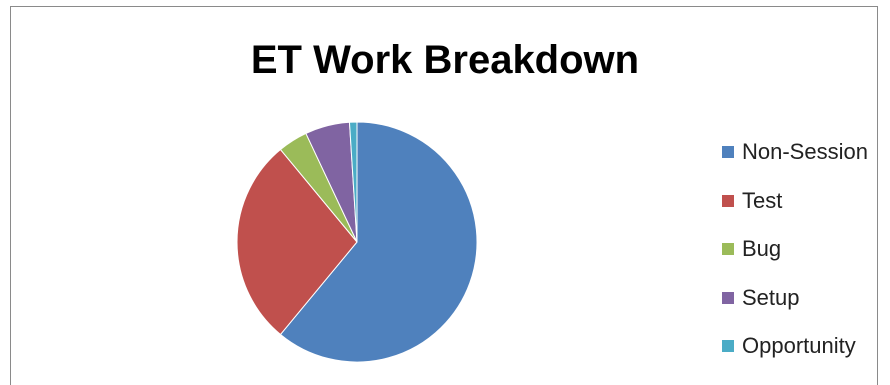 This screenshot has width=890, height=385. Describe the element at coordinates (762, 249) in the screenshot. I see `legend-label: Bug` at that location.